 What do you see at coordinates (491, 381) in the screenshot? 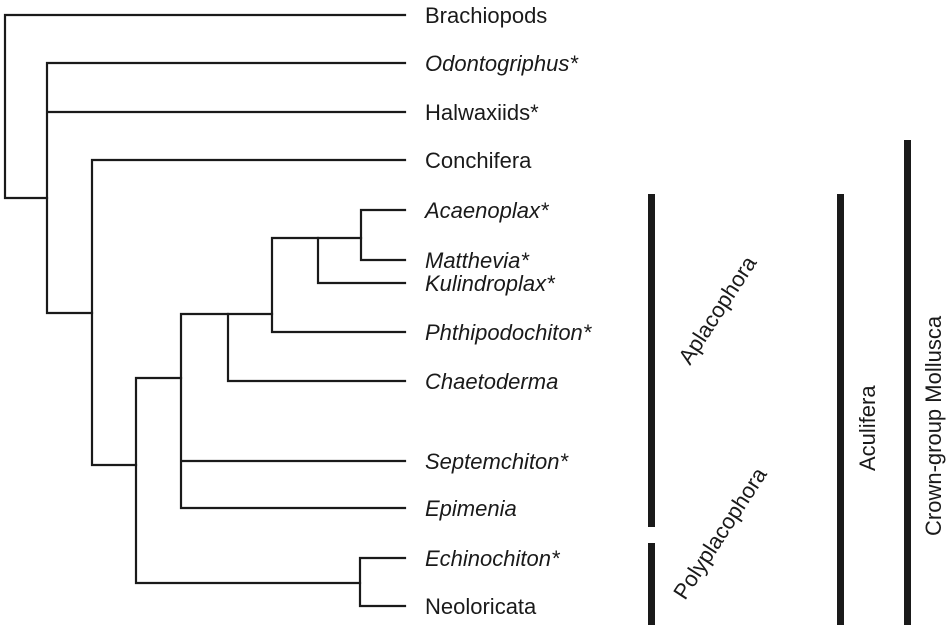
I see `taxon-label-chaetoderma: Chaetoderma` at bounding box center [491, 381].